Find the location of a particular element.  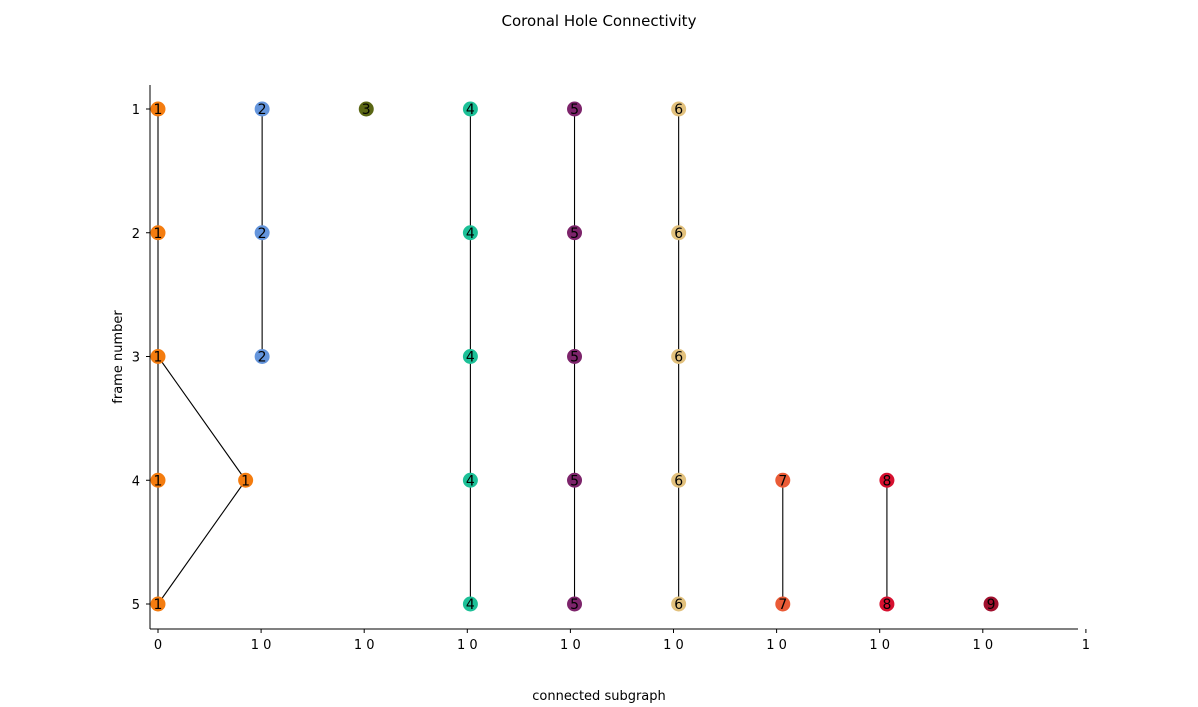

x-tick-label: 1 is located at coordinates (1086, 645).